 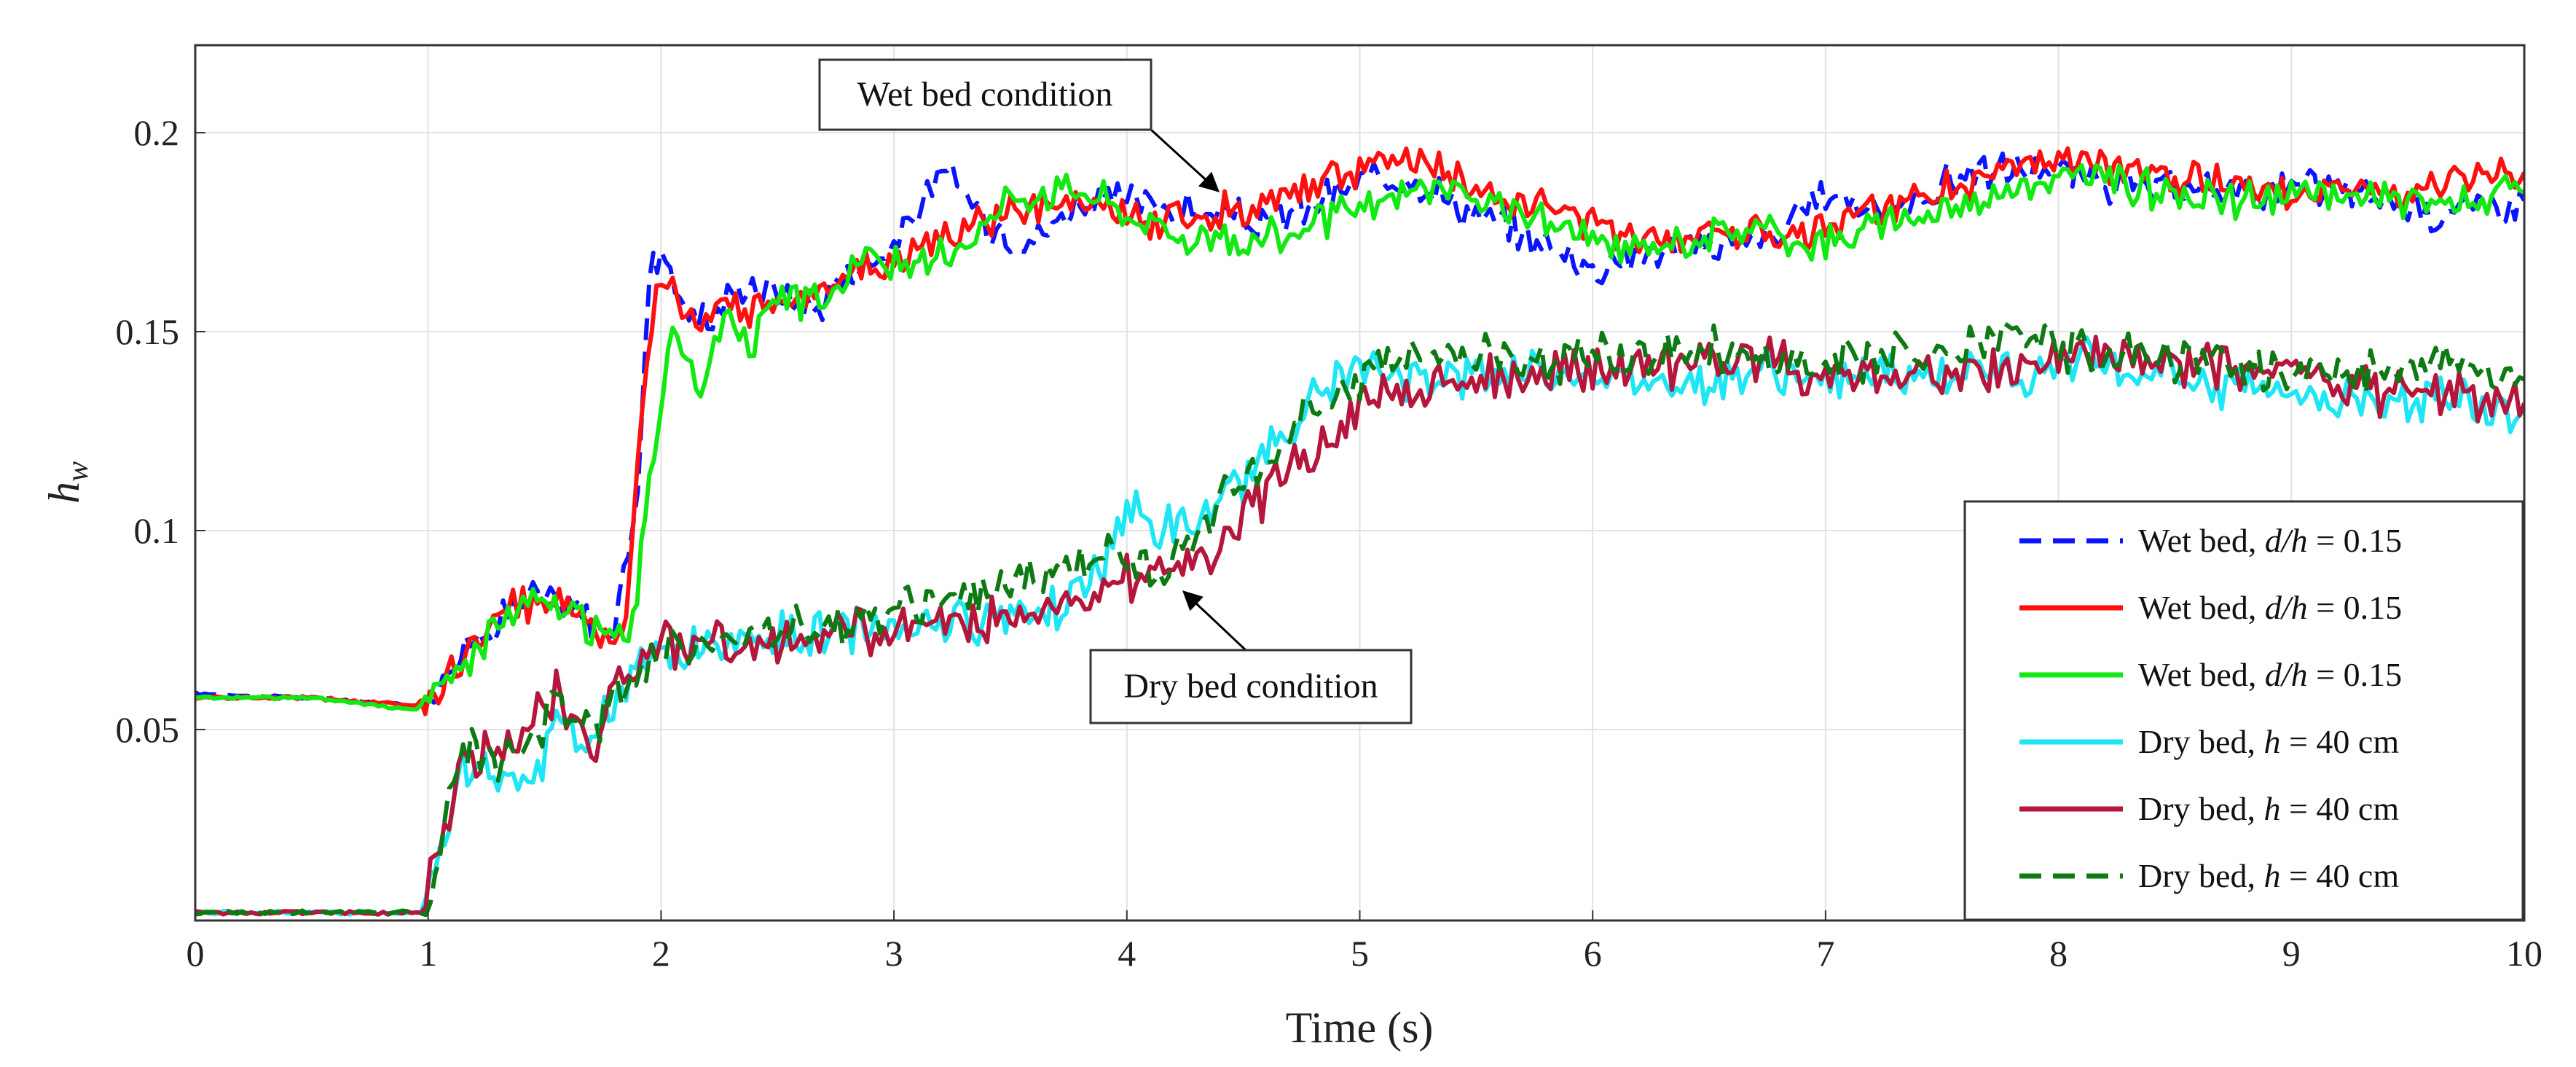 What do you see at coordinates (894, 953) in the screenshot?
I see `x-tick-label: 3` at bounding box center [894, 953].